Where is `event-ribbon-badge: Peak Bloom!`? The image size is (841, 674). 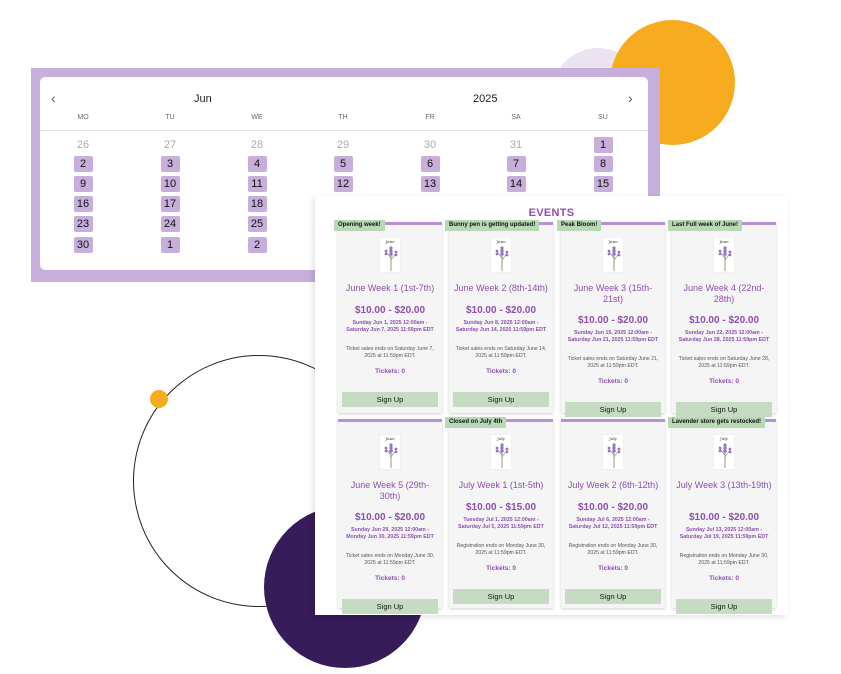 event-ribbon-badge: Peak Bloom! is located at coordinates (579, 225).